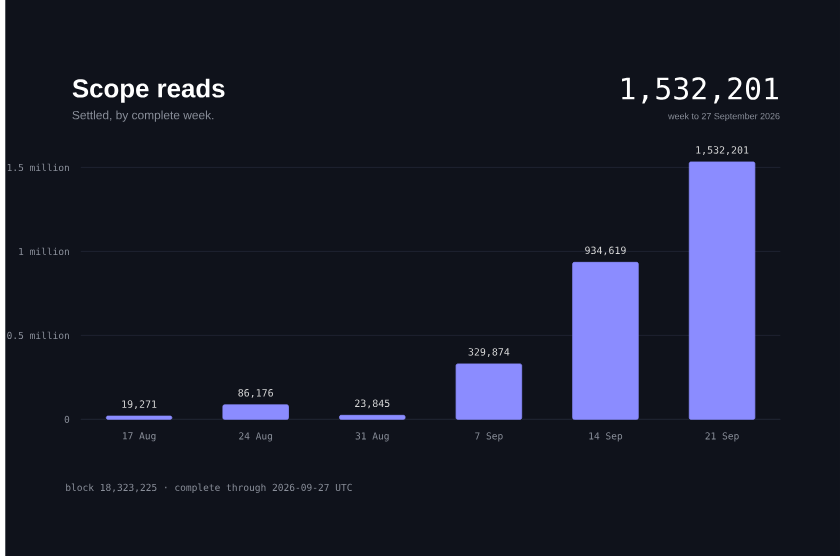 The image size is (840, 556). Describe the element at coordinates (148, 90) in the screenshot. I see `chart-title: Scope reads` at that location.